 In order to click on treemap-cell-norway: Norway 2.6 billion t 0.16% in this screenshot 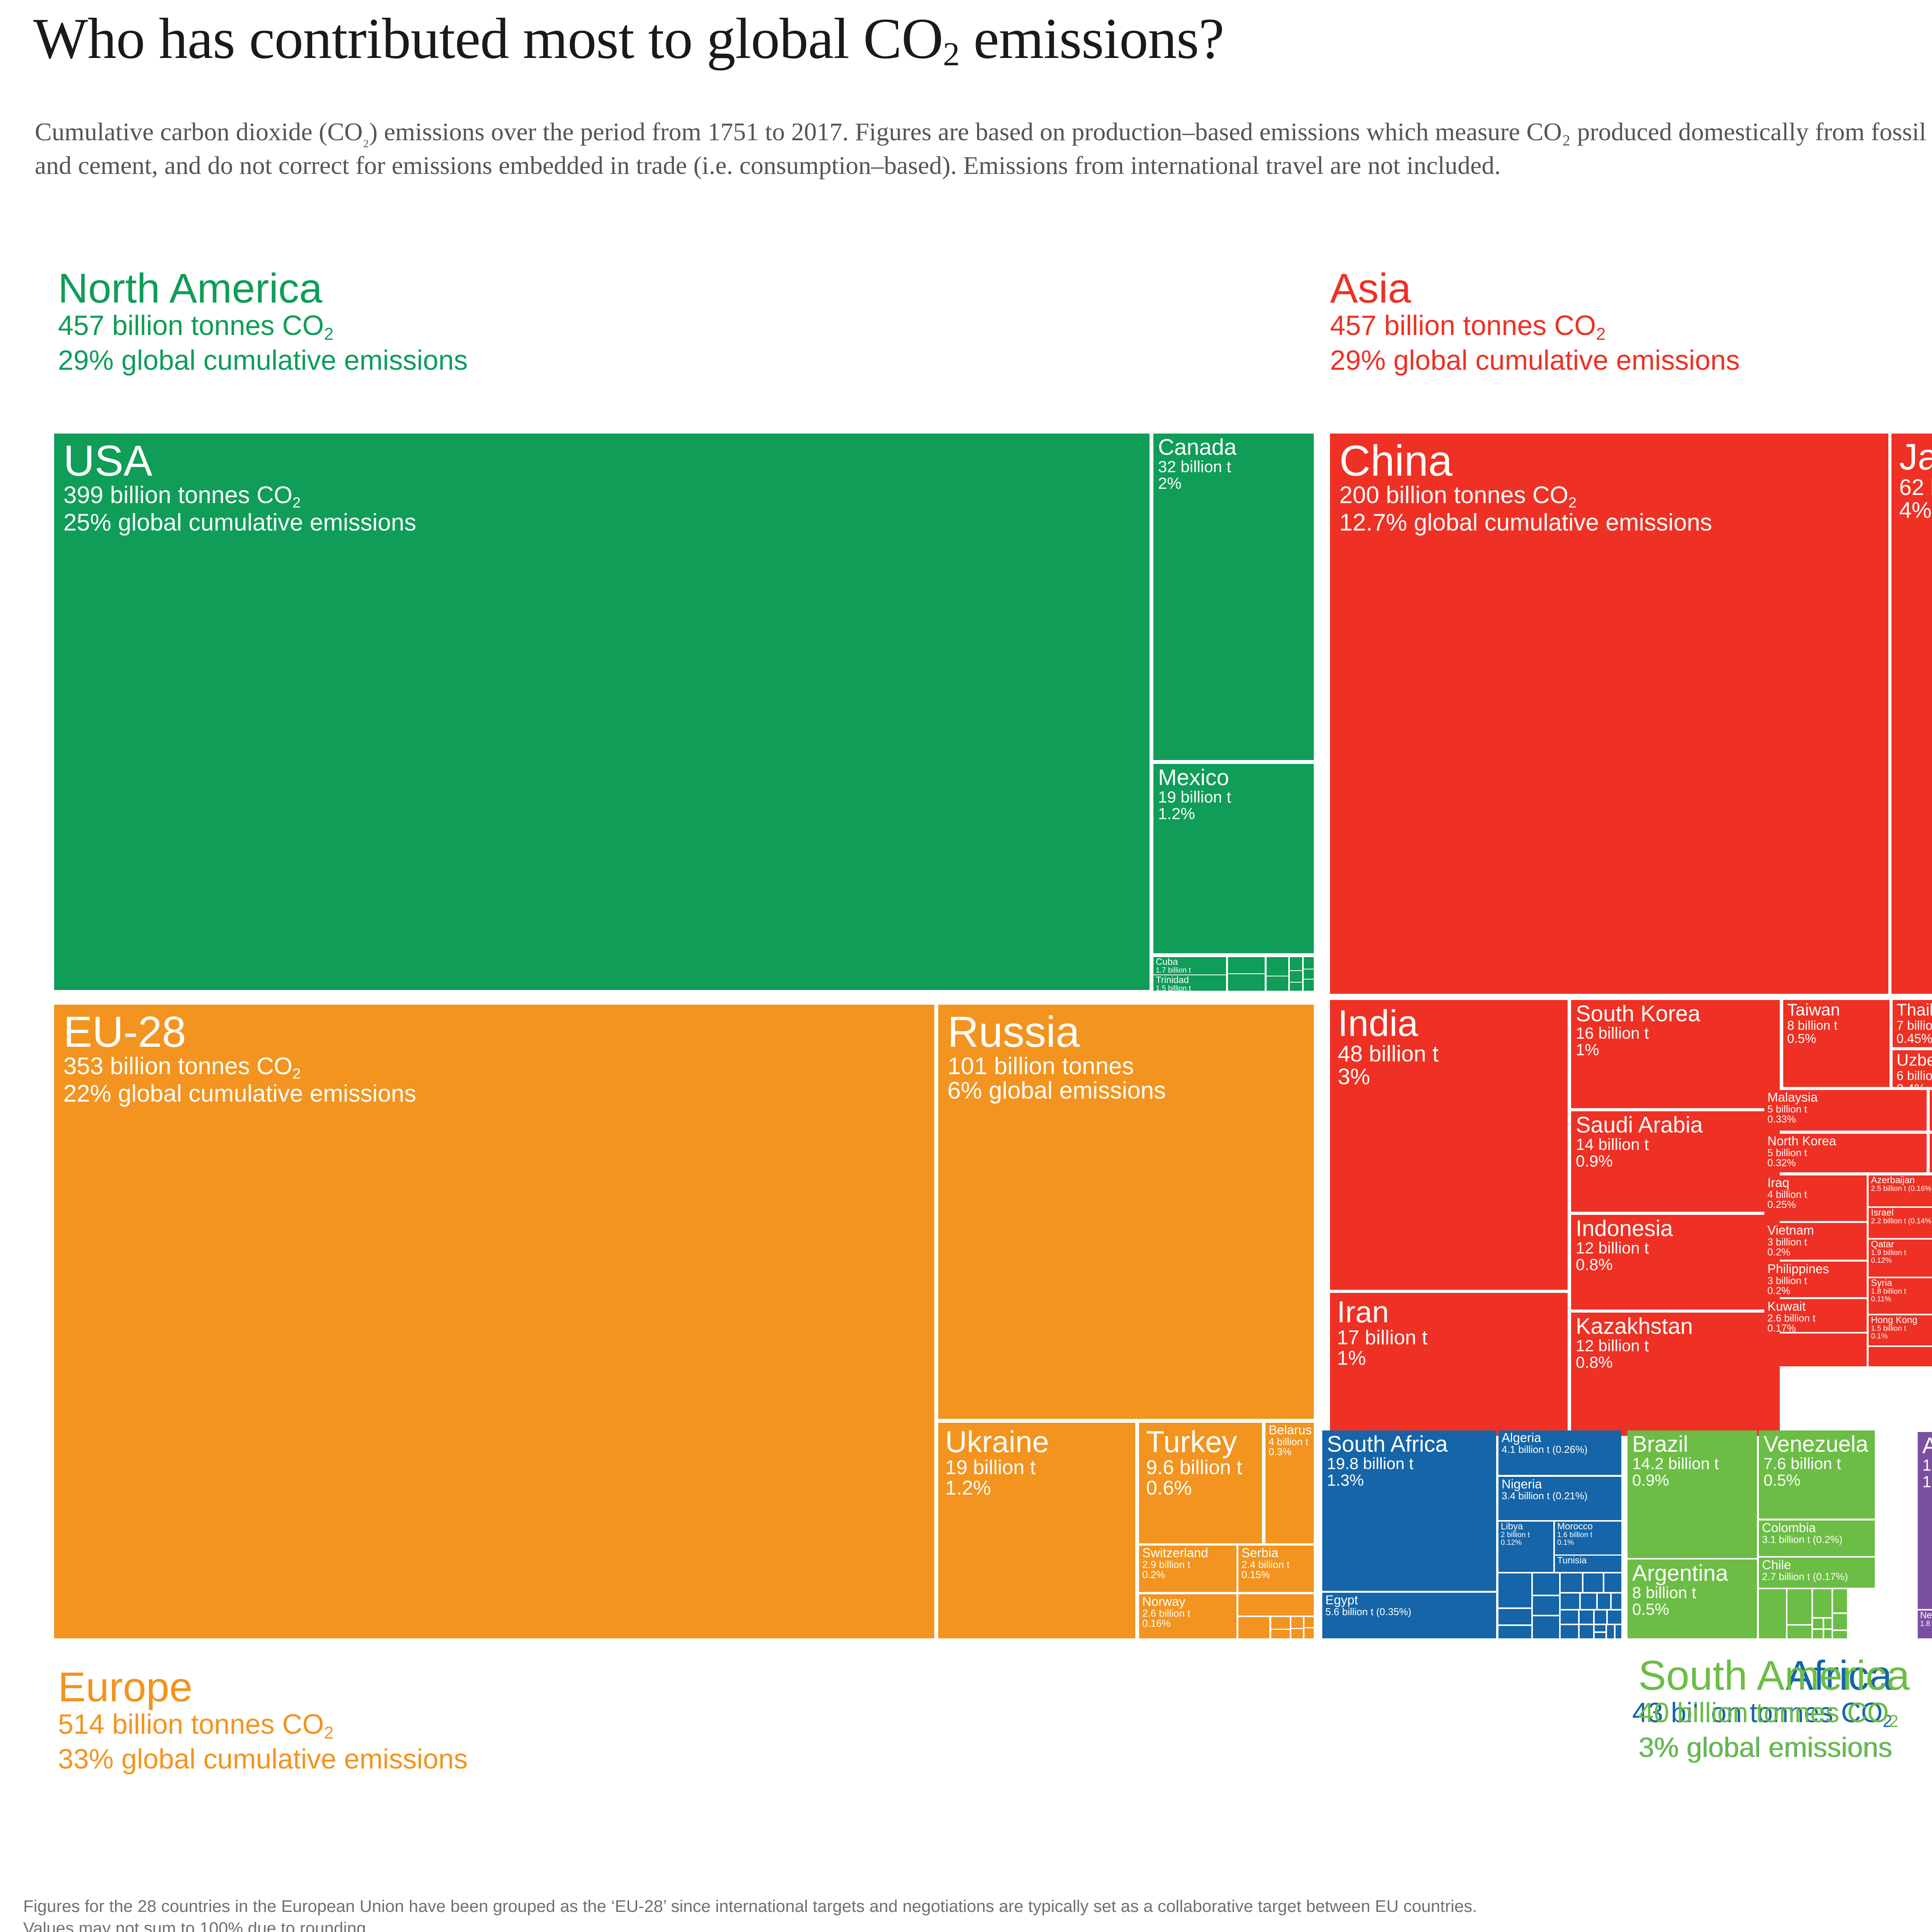, I will do `click(1187, 1616)`.